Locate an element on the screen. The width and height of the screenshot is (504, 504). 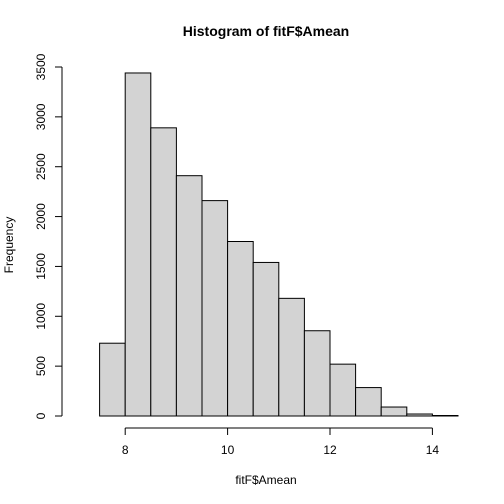
y-axis: 0 500 1000 1500 2000 2500 3000 3500 is located at coordinates (48, 236).